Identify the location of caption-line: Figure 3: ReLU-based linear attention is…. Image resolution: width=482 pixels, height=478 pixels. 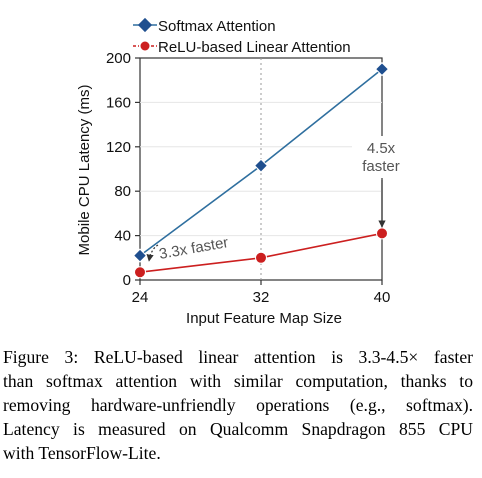
(238, 357).